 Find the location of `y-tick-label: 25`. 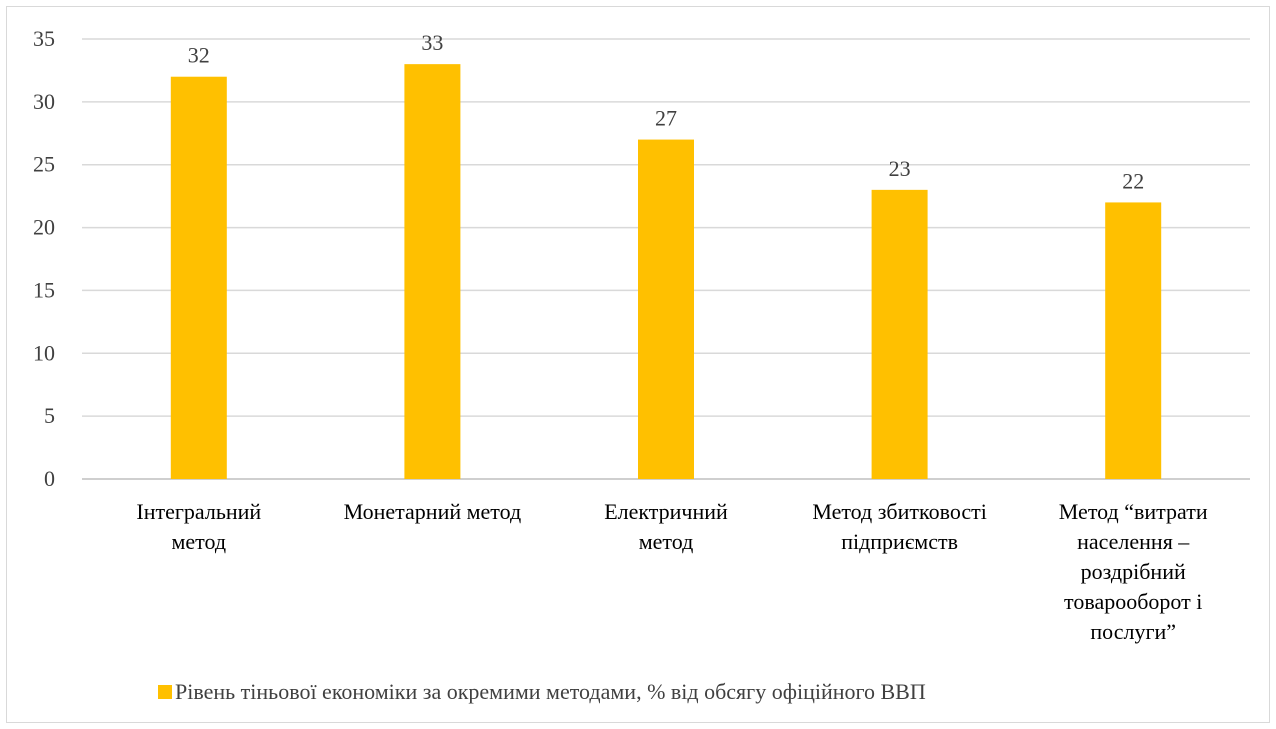

y-tick-label: 25 is located at coordinates (44, 164).